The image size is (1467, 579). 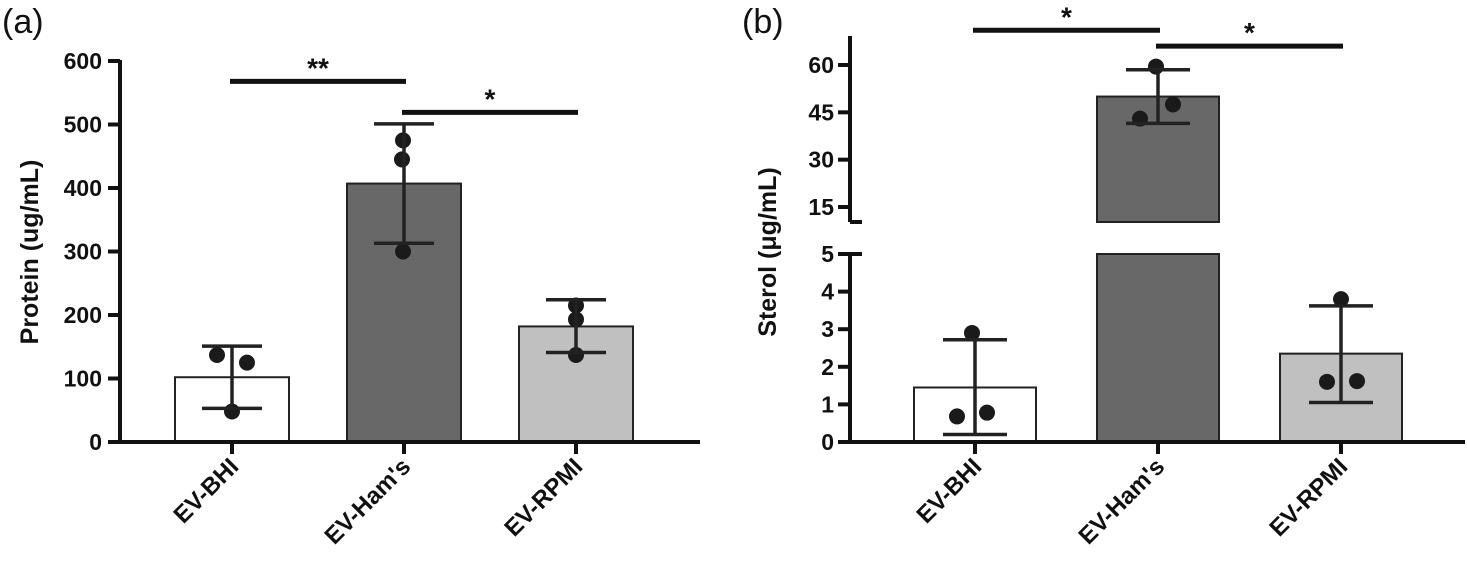 What do you see at coordinates (827, 442) in the screenshot?
I see `y-tick-label-b-lower-0: 0` at bounding box center [827, 442].